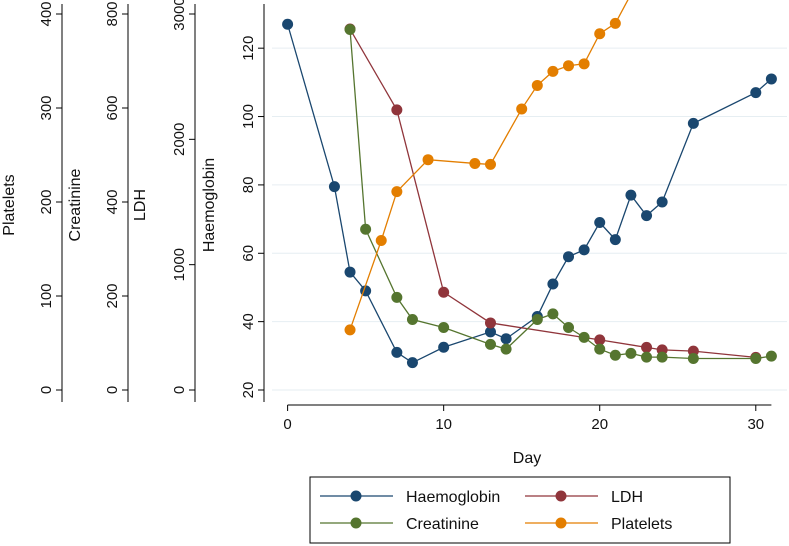 Image resolution: width=789 pixels, height=546 pixels. Describe the element at coordinates (209, 205) in the screenshot. I see `haemoglobin-axis-title: Haemoglobin` at that location.